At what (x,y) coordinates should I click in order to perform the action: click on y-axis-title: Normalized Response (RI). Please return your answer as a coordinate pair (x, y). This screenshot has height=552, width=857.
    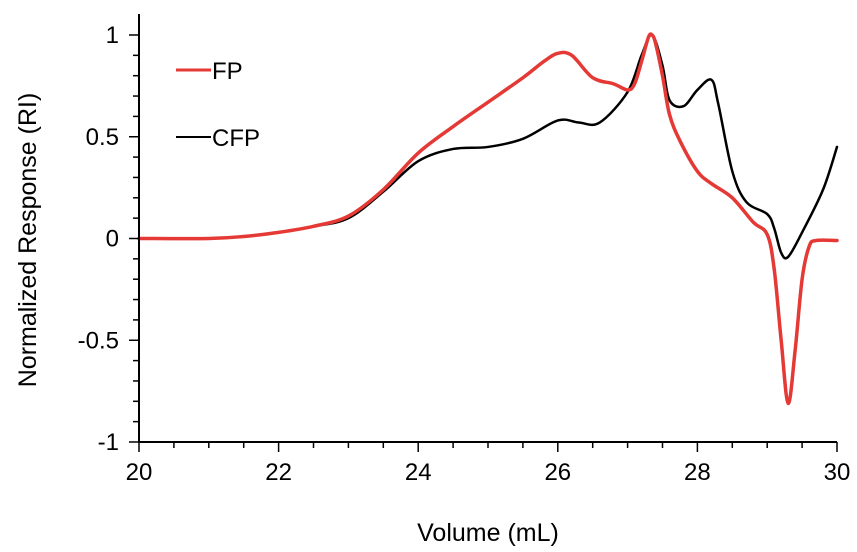
    Looking at the image, I should click on (28, 240).